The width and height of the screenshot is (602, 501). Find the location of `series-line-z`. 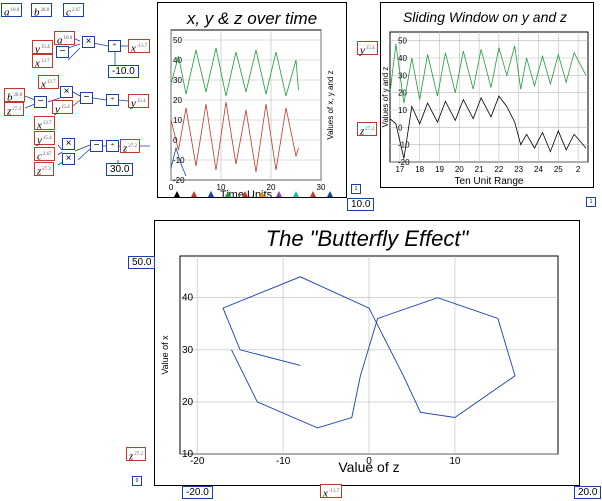

series-line-z is located at coordinates (234, 72).